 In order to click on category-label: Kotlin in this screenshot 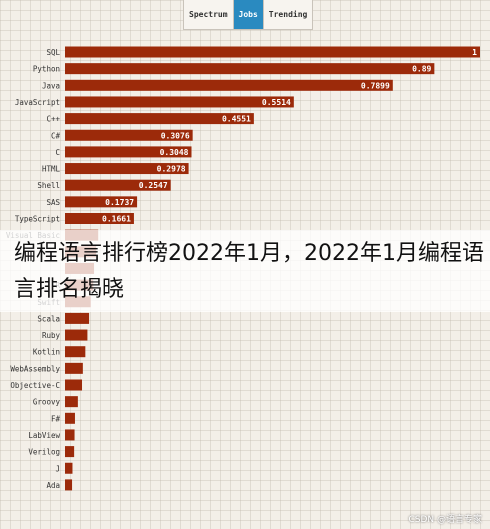, I will do `click(46, 352)`.